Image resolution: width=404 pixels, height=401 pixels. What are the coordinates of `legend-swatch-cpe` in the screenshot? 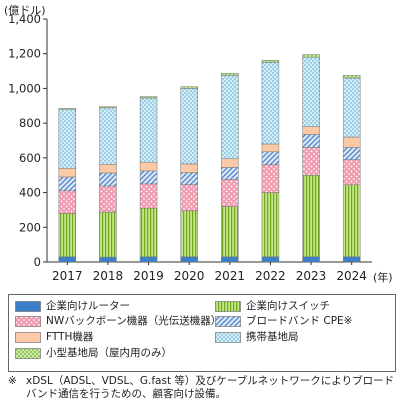 It's located at (228, 321).